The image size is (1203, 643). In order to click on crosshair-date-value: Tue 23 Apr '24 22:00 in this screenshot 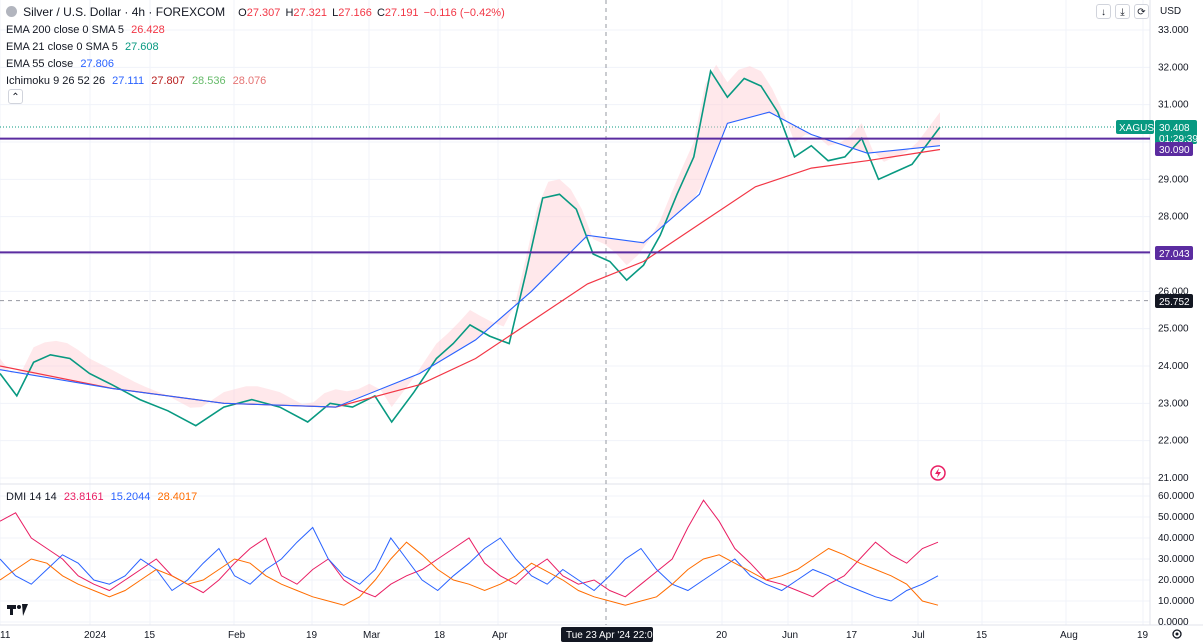, I will do `click(612, 635)`.